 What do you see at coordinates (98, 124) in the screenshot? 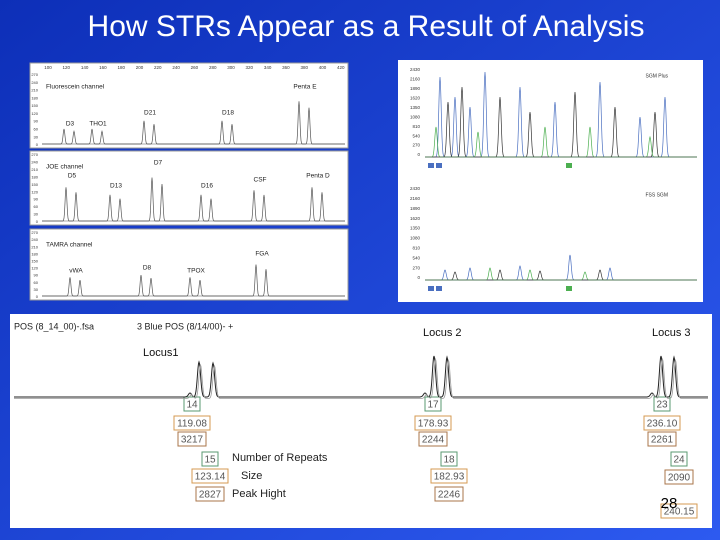
I see `locus-label: THO1` at bounding box center [98, 124].